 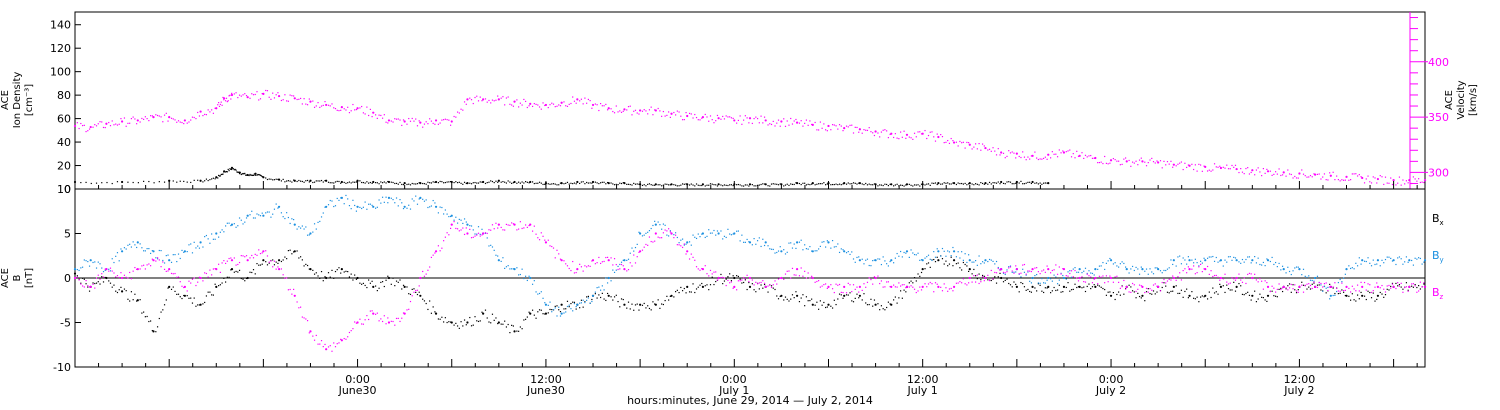 I want to click on bottom-label-line3: [nT], so click(x=29, y=278).